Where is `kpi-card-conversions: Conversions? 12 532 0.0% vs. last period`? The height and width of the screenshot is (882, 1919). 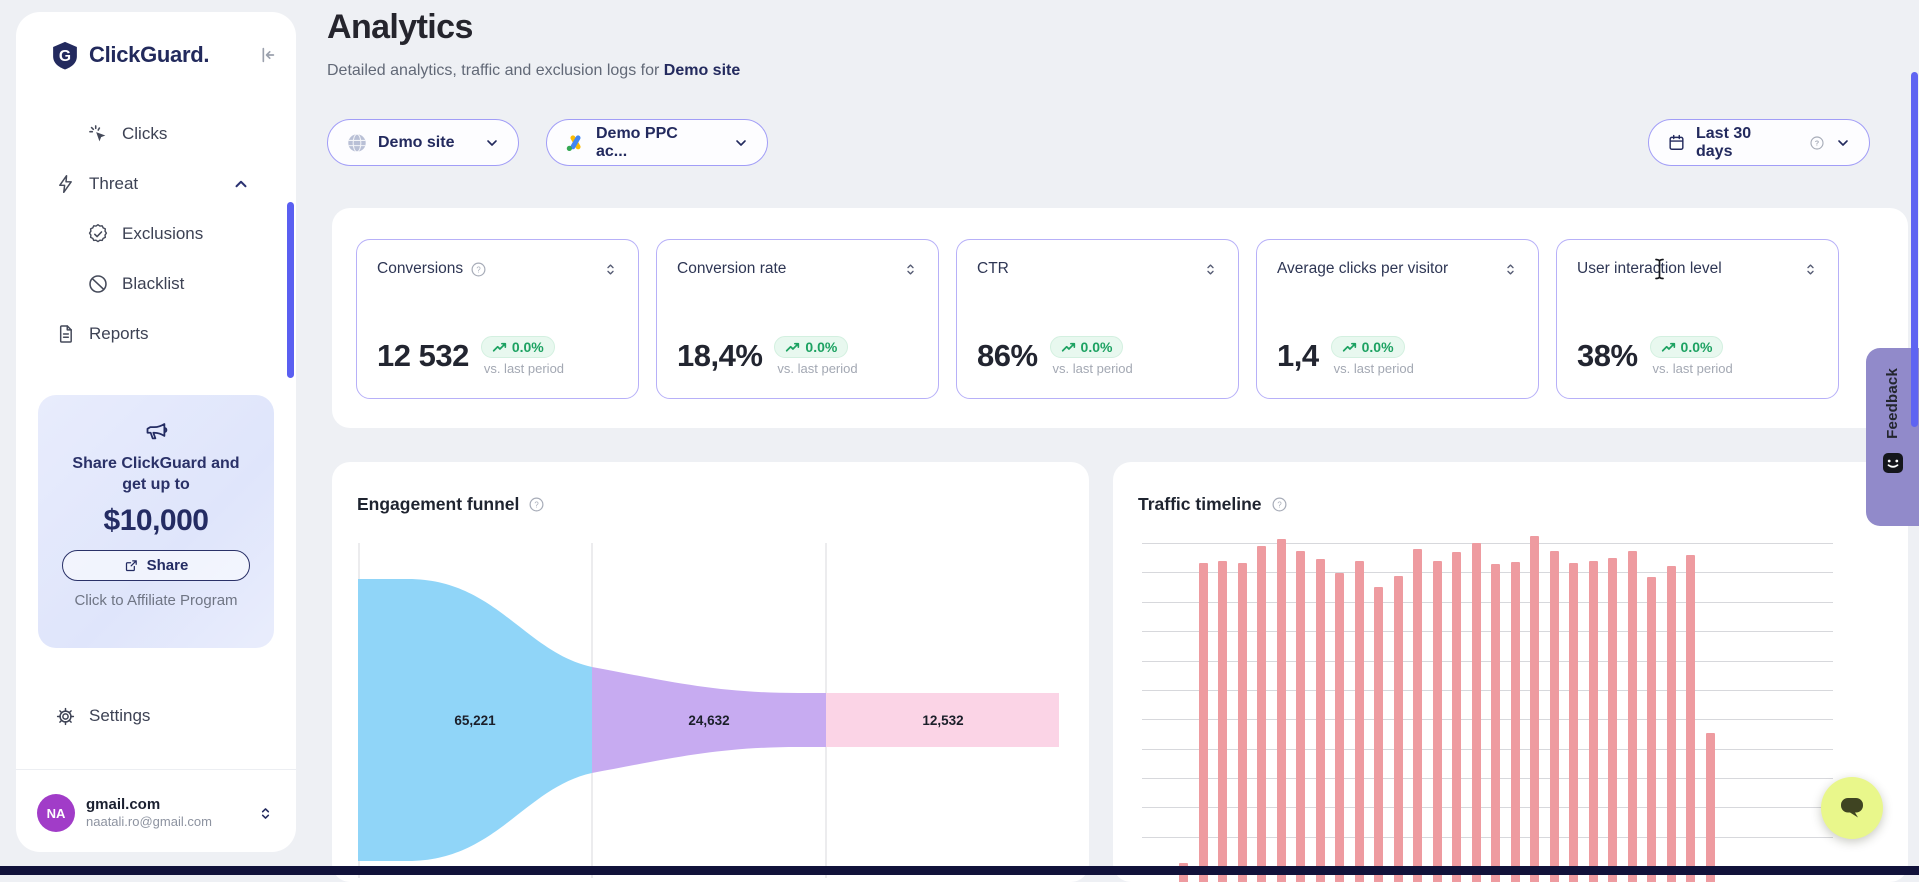 kpi-card-conversions: Conversions? 12 532 0.0% vs. last period is located at coordinates (497, 319).